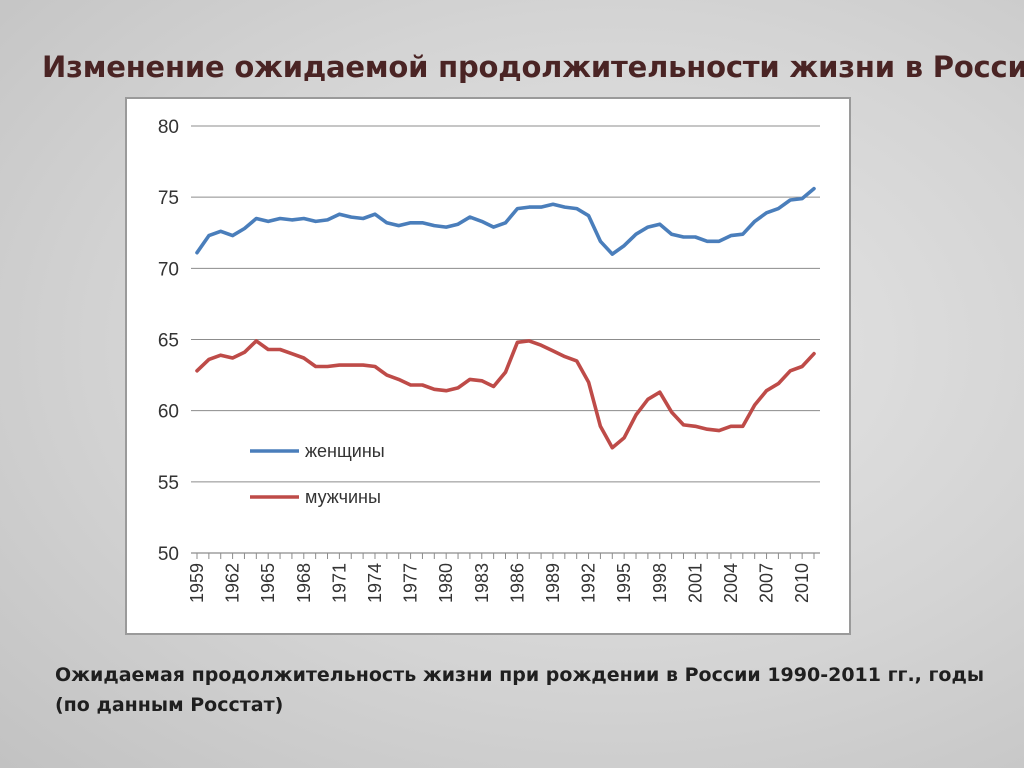  I want to click on y-tick-label-60: 60, so click(168, 412).